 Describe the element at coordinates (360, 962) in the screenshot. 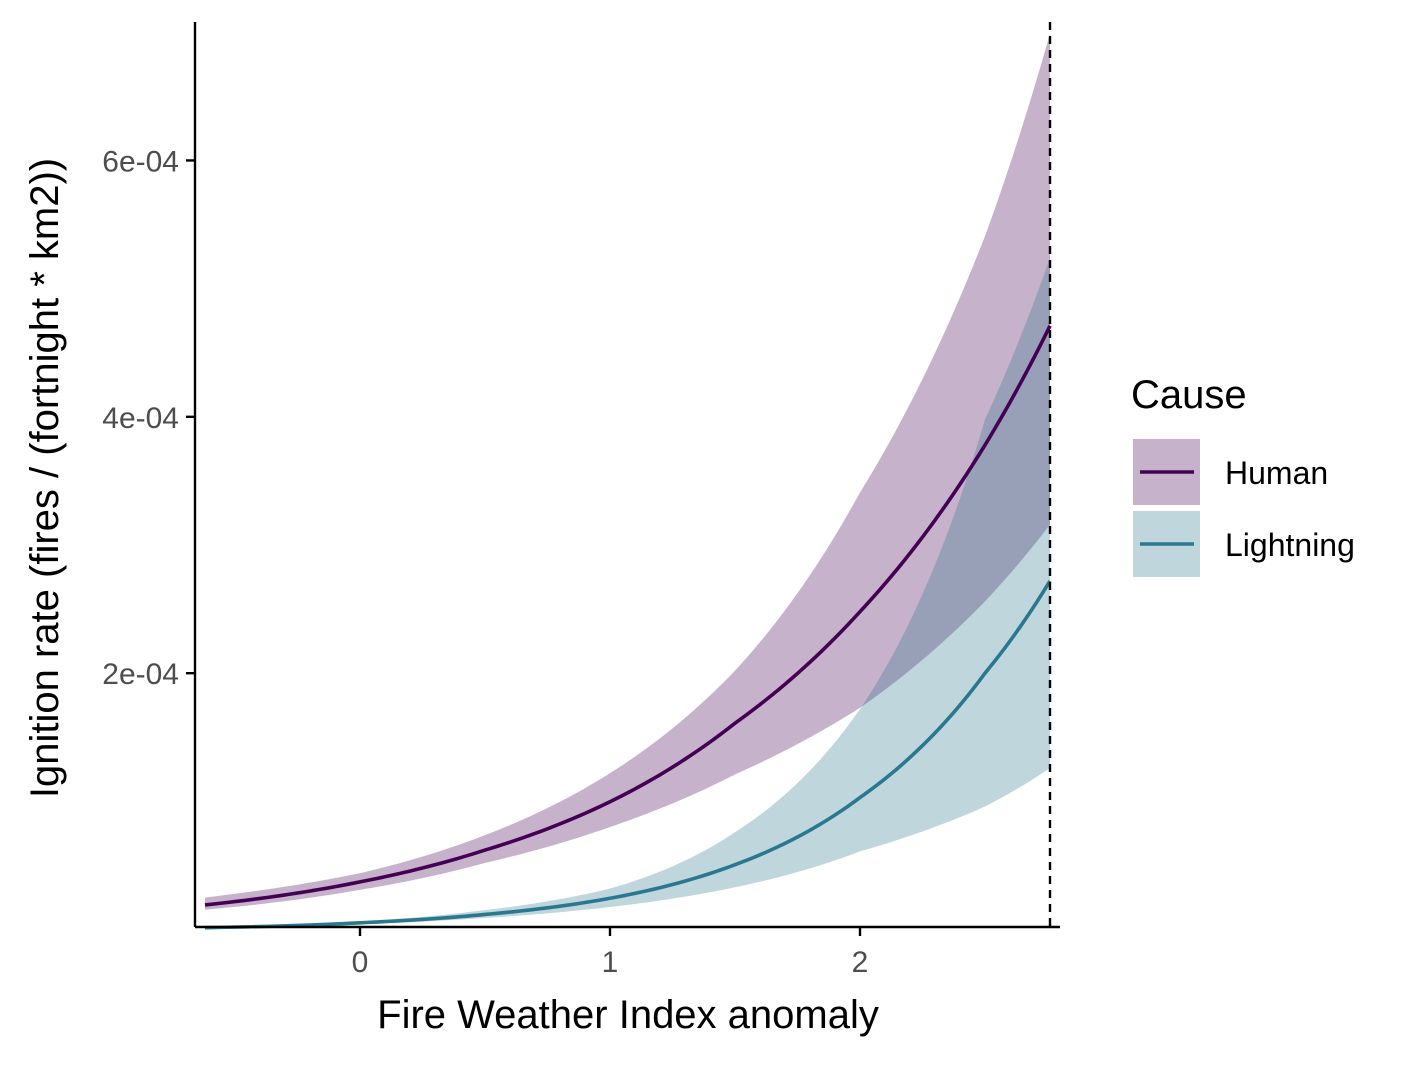

I see `x-tick-label: 0` at that location.